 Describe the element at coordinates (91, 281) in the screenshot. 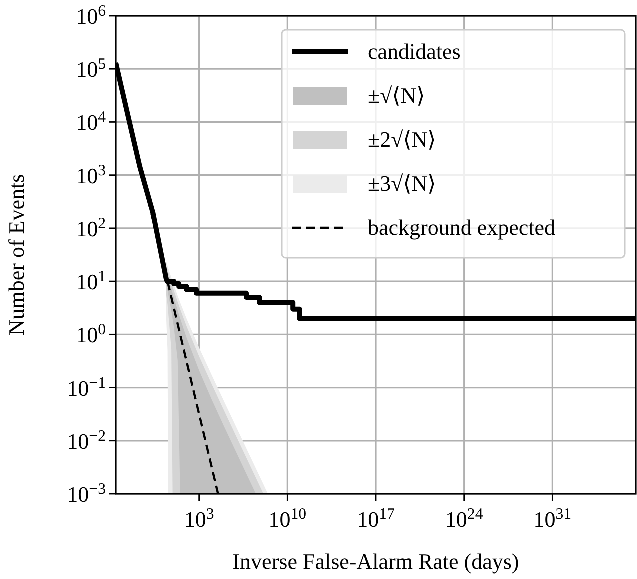

I see `y-tick-label: 10$^{1}$` at that location.